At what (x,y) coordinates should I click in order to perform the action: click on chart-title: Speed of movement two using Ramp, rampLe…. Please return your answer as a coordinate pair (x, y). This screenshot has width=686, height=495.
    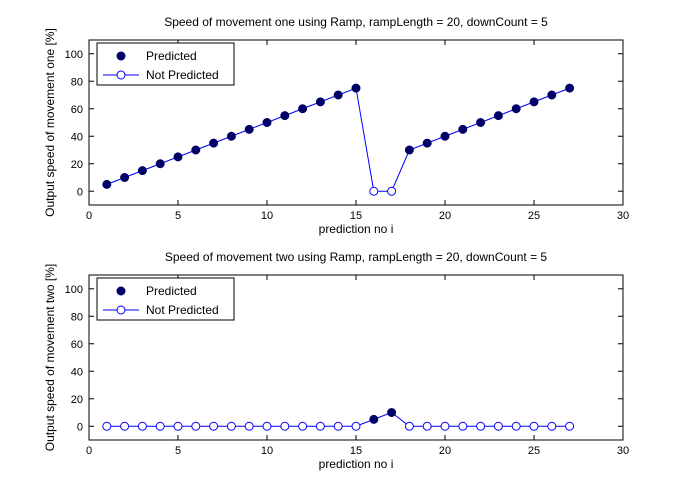
    Looking at the image, I should click on (356, 257).